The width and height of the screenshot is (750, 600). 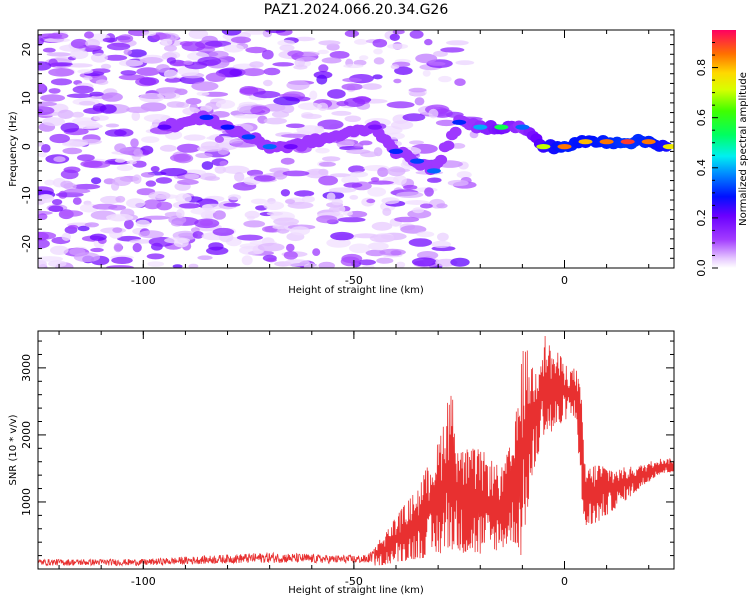 I want to click on snr-ylabel: SNR (10 * v/v), so click(x=13, y=449).